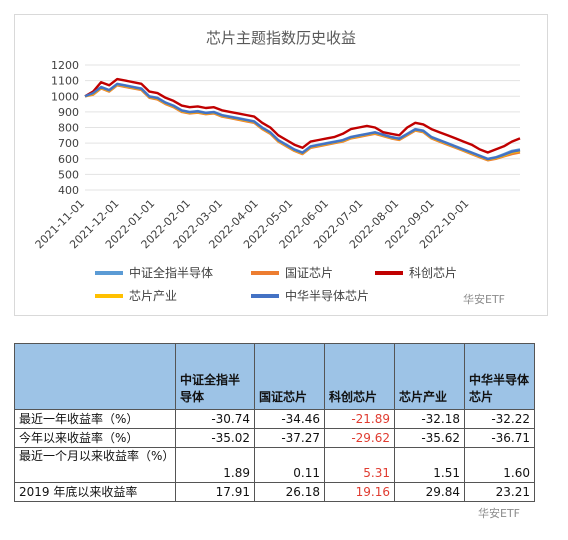 The image size is (568, 540). What do you see at coordinates (95, 376) in the screenshot?
I see `header-label-col` at bounding box center [95, 376].